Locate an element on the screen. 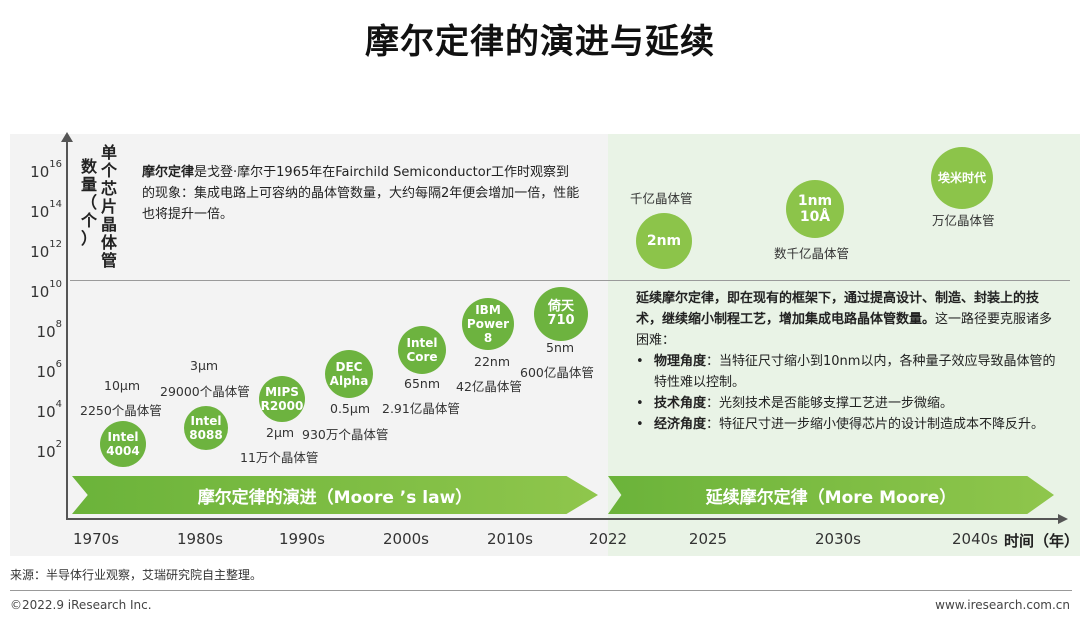 The width and height of the screenshot is (1080, 628). page-title: 摩尔定律的演进与延续 is located at coordinates (540, 42).